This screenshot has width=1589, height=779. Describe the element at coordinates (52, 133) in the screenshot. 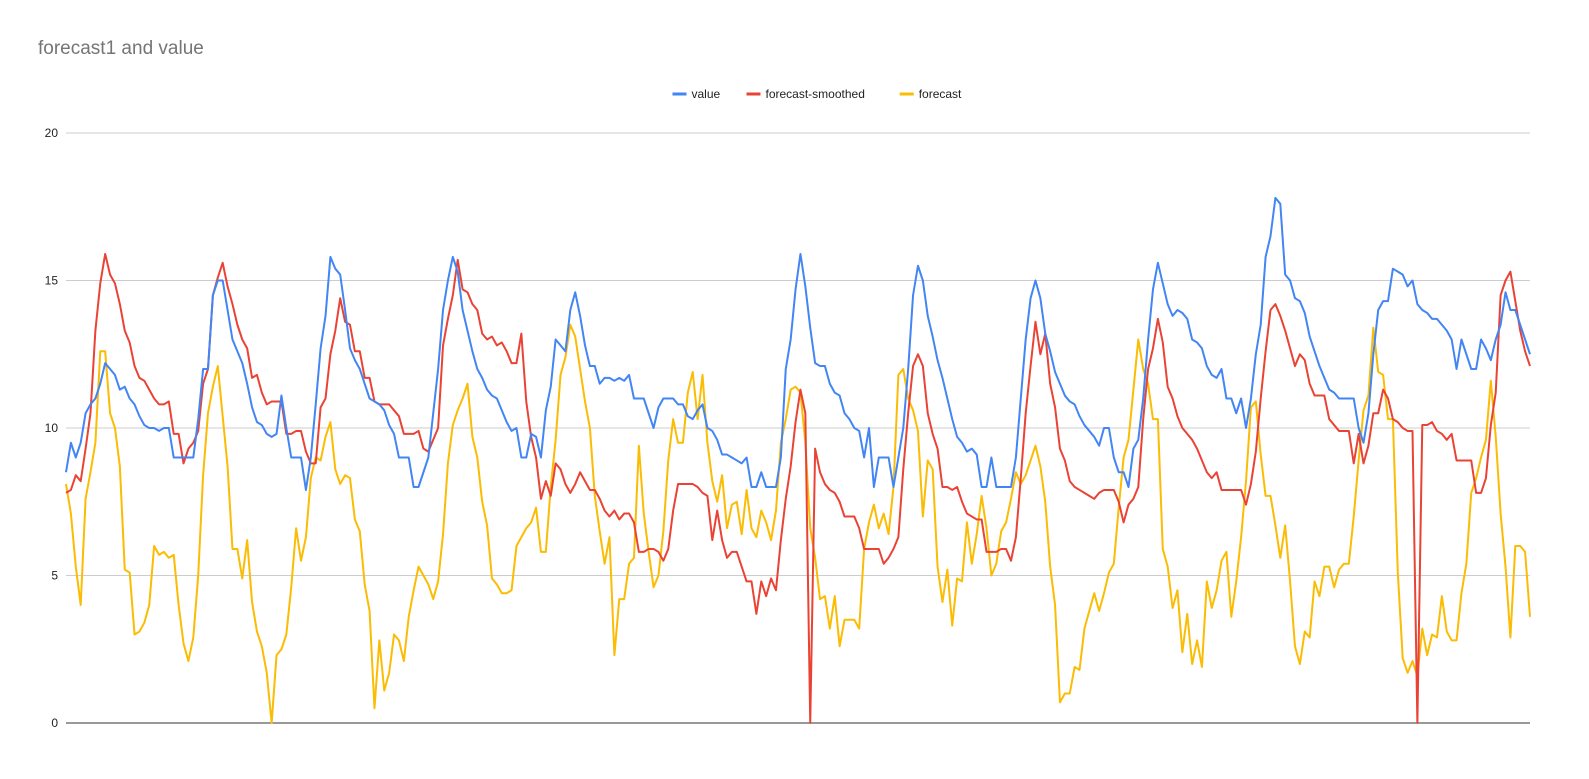

I see `y-tick-label-20: 20` at that location.